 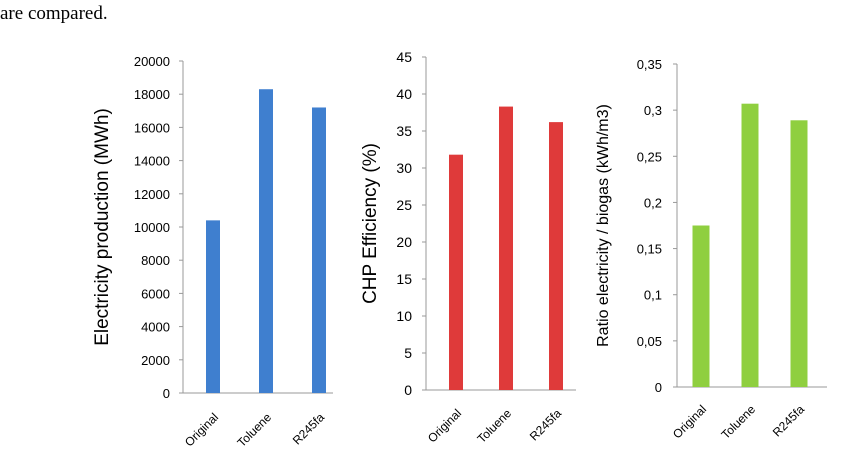 What do you see at coordinates (404, 168) in the screenshot?
I see `y-tick-label: 30` at bounding box center [404, 168].